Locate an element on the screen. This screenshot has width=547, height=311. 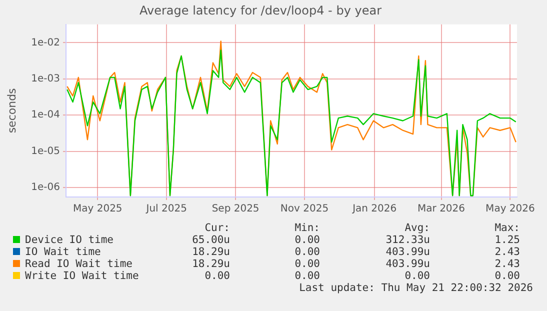
legend-label: Device IO time is located at coordinates (69, 240).